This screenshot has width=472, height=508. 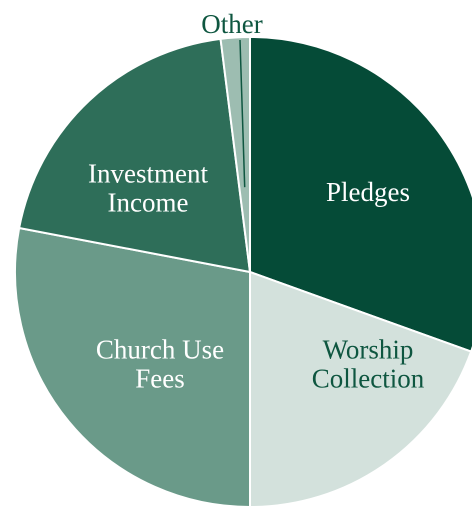 What do you see at coordinates (368, 379) in the screenshot?
I see `slice-label-line: Collection` at bounding box center [368, 379].